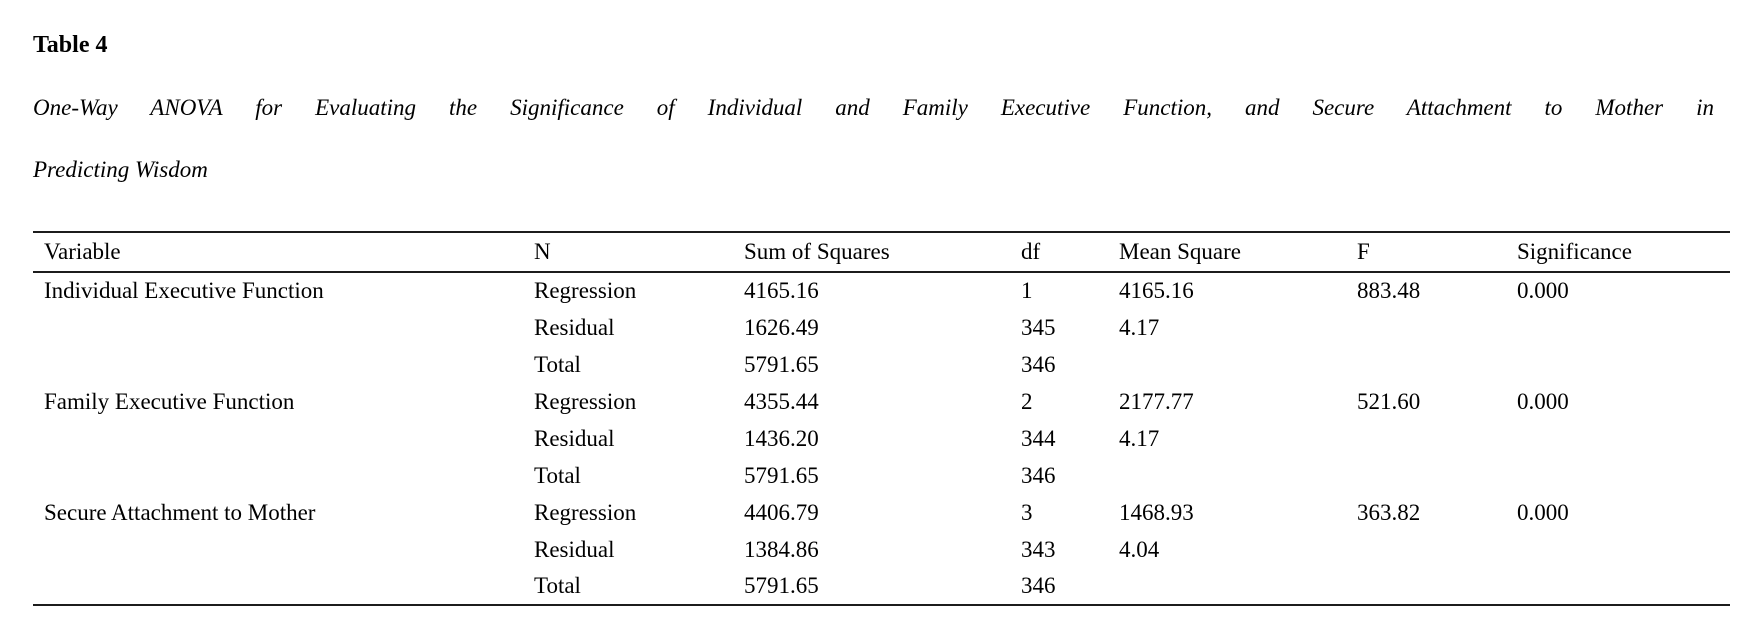 This screenshot has width=1740, height=643. I want to click on table-cell: 1468.93, so click(1156, 512).